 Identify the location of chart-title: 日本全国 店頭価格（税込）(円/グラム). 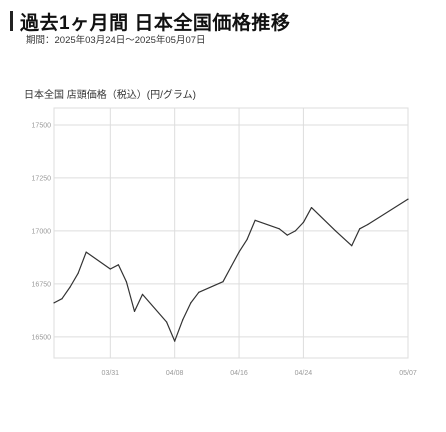
(110, 95).